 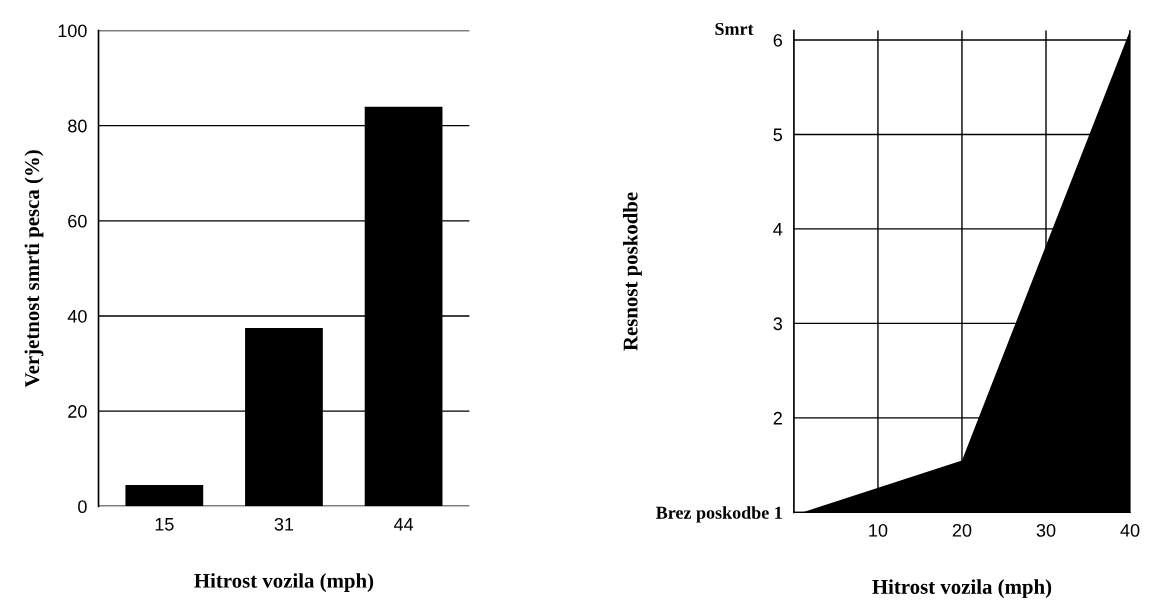 I want to click on y-tick-label: Brez poskodbe 1, so click(x=719, y=514).